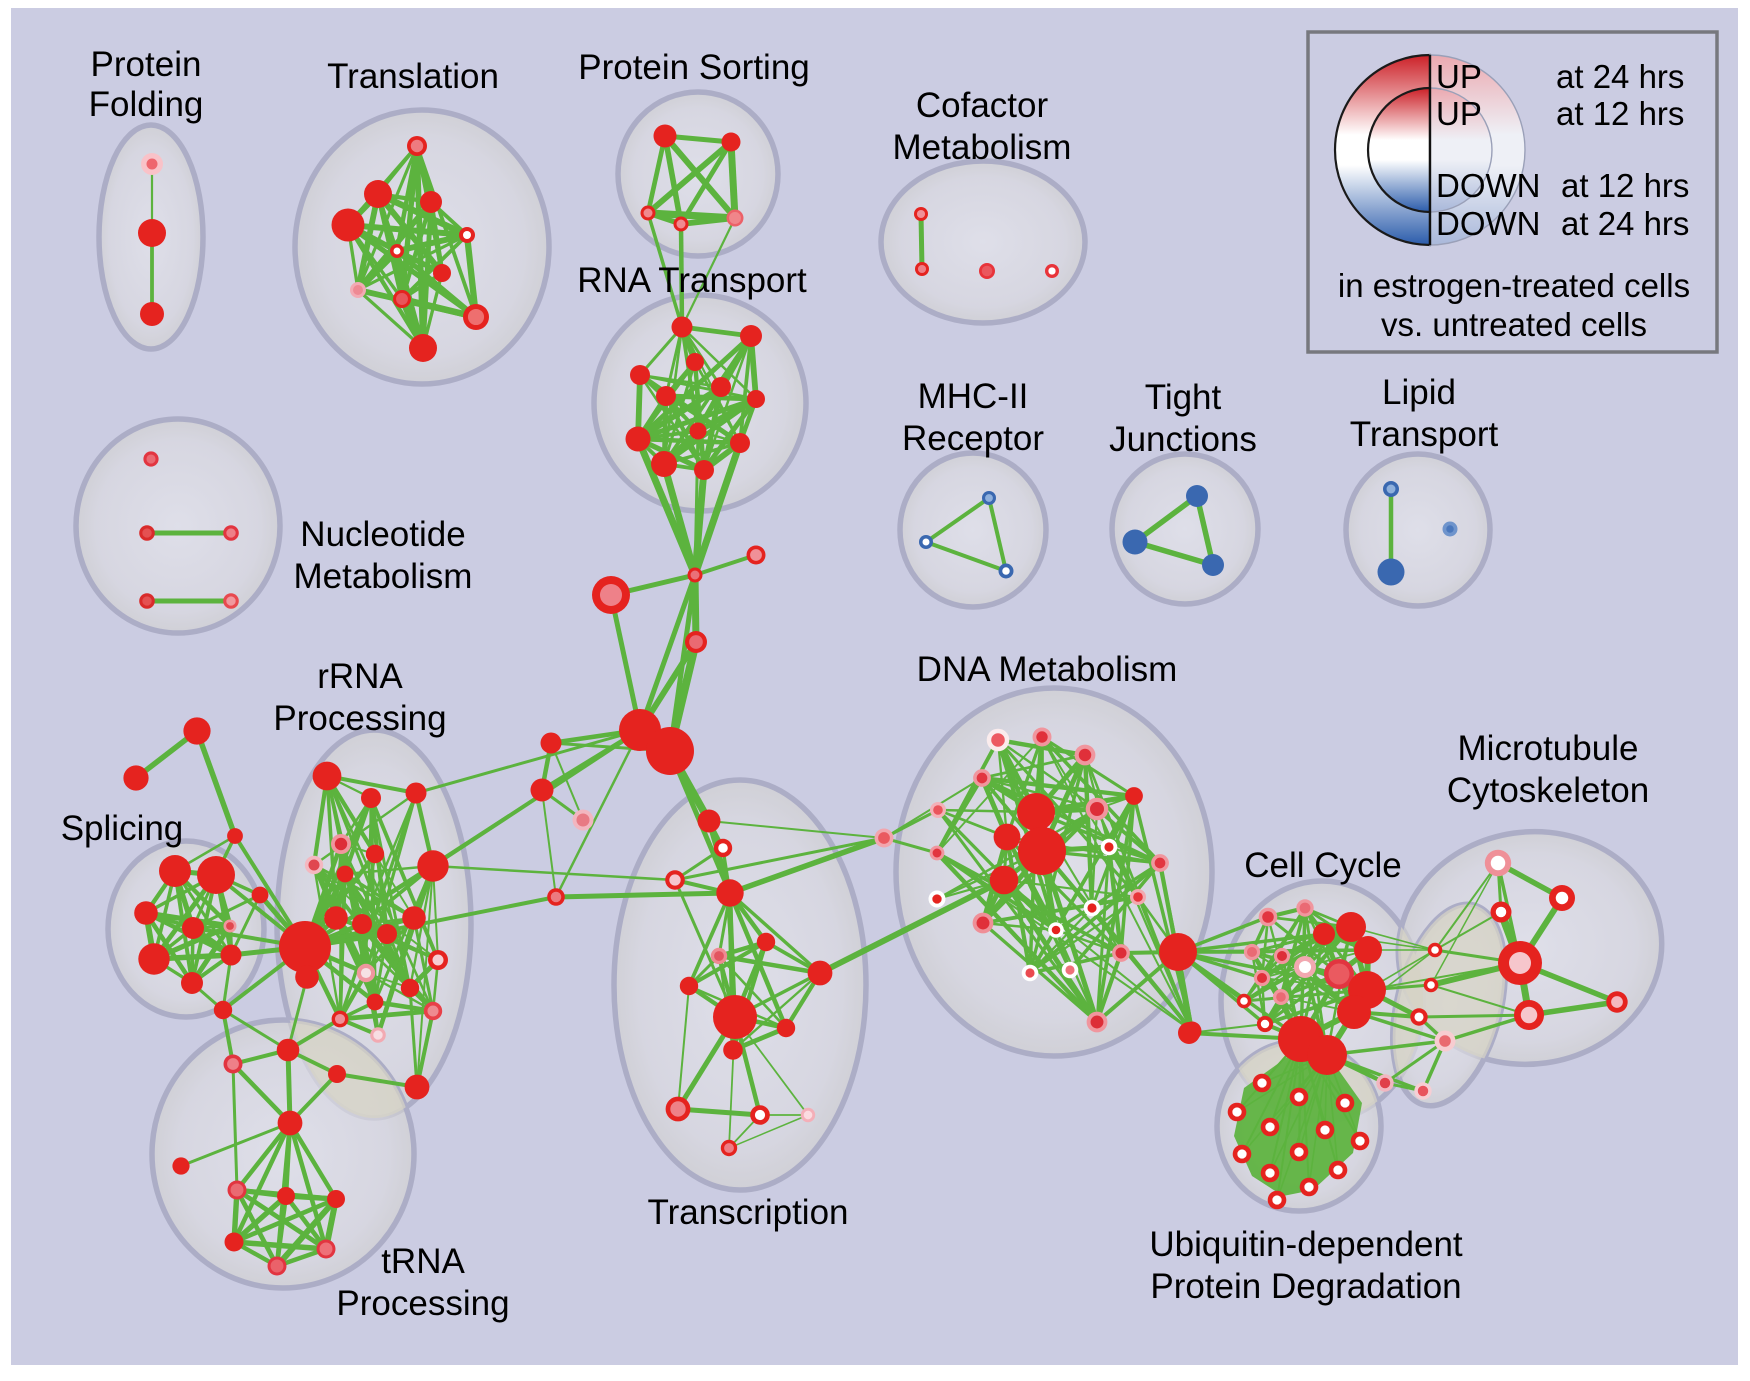 This screenshot has height=1381, width=1750. Describe the element at coordinates (1305, 1286) in the screenshot. I see `svg-text: Protein Degradation` at that location.